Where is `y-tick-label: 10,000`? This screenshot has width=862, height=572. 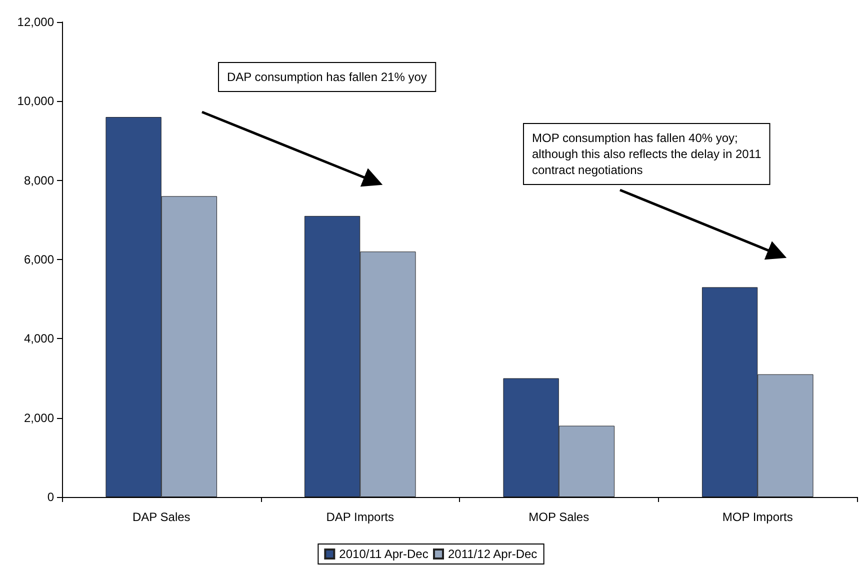
y-tick-label: 10,000 is located at coordinates (35, 101).